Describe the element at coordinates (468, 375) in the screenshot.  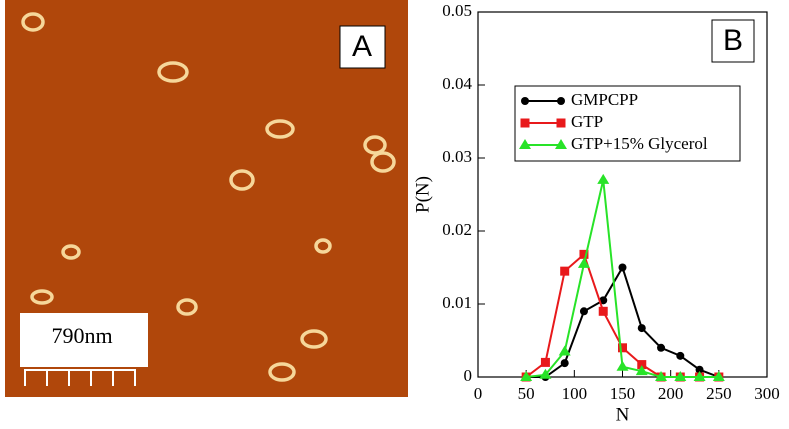
I see `y-tick-label: 0` at that location.